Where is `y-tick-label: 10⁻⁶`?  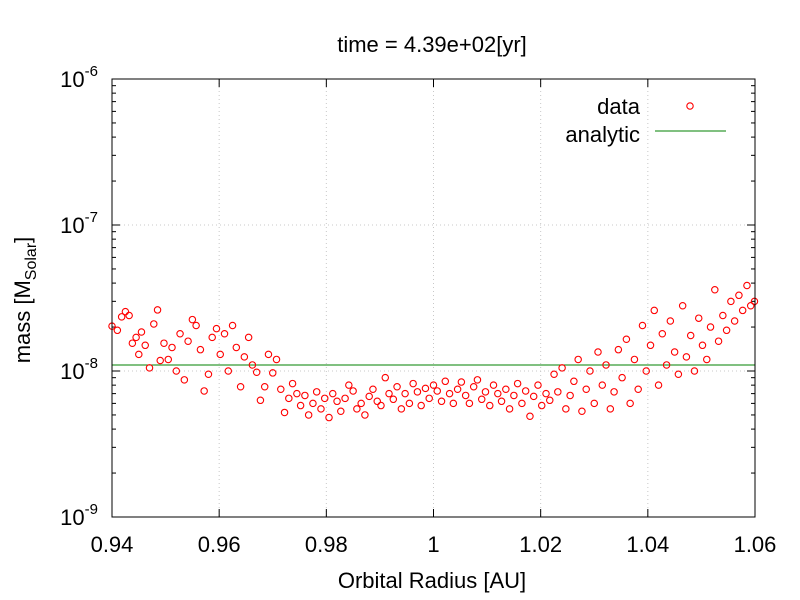
y-tick-label: 10⁻⁶ is located at coordinates (79, 77).